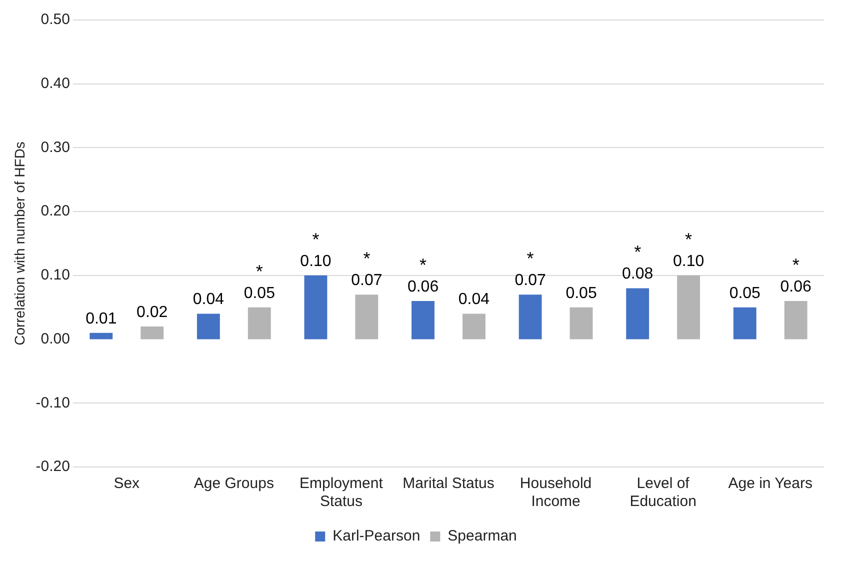  Describe the element at coordinates (663, 492) in the screenshot. I see `x-tick-label: Level of Education` at that location.